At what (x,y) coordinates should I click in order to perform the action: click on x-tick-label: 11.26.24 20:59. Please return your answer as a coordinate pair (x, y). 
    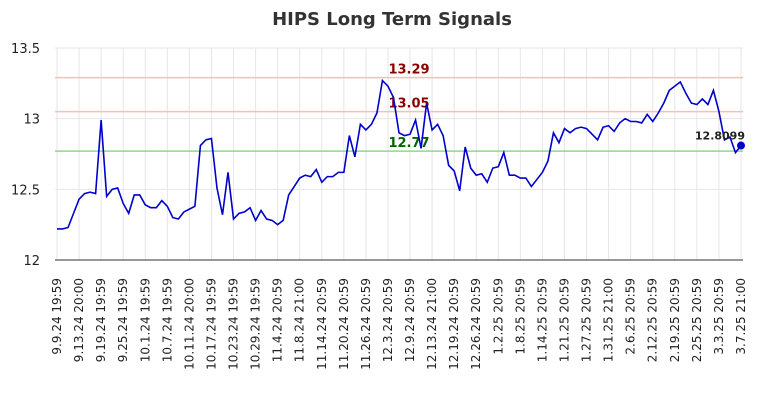
    Looking at the image, I should click on (366, 324).